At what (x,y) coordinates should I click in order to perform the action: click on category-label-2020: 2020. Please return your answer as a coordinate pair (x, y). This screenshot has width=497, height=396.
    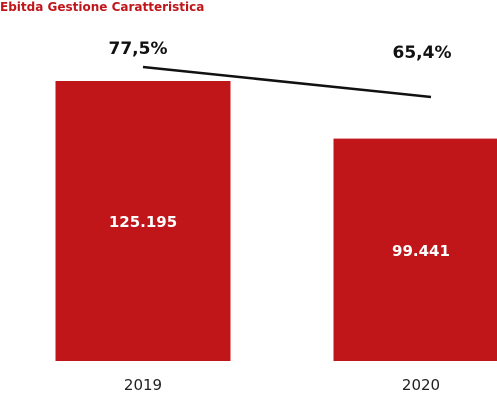
    Looking at the image, I should click on (421, 385).